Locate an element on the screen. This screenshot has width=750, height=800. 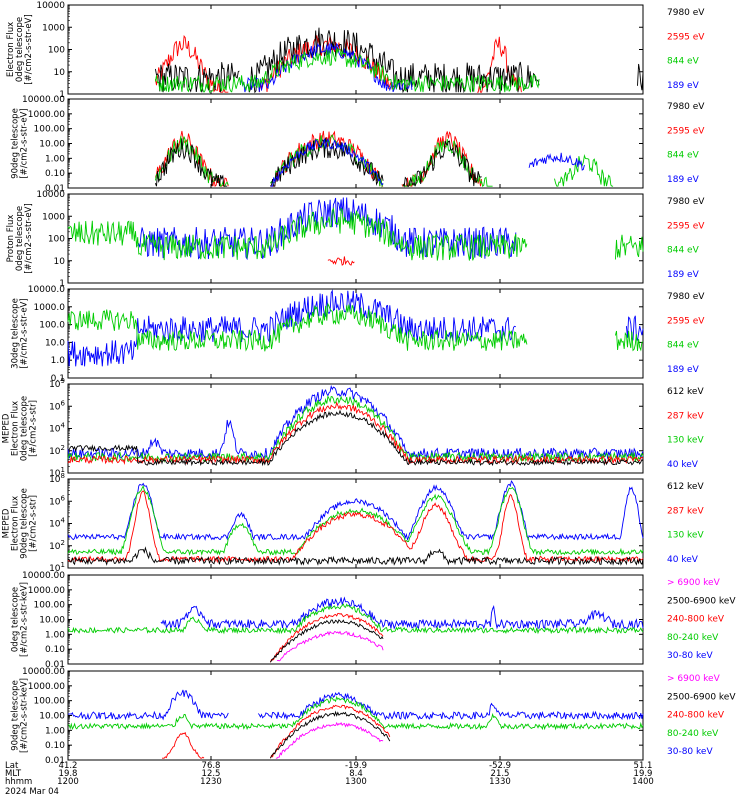
x-tick-lat: 76.8 is located at coordinates (211, 766).